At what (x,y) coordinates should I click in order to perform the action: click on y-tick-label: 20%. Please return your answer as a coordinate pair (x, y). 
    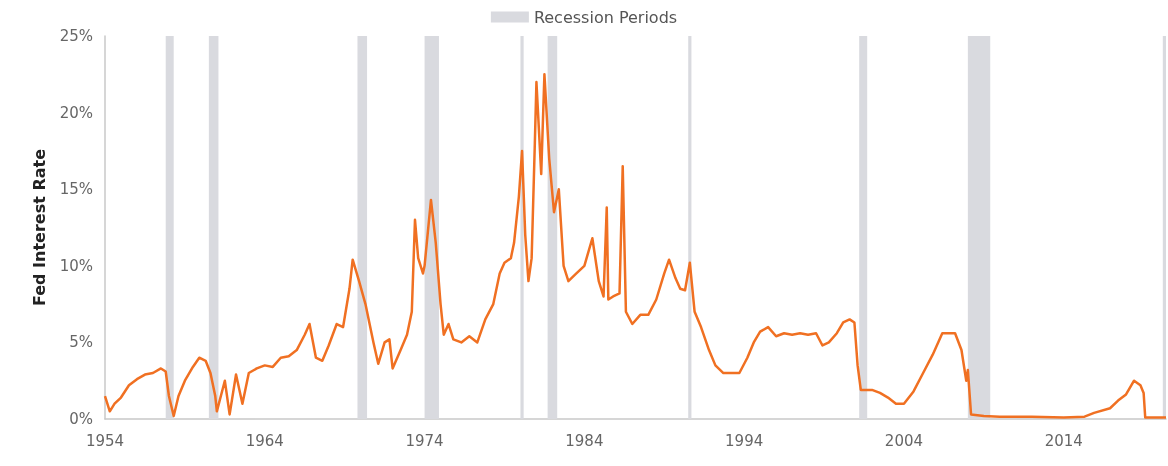
    Looking at the image, I should click on (76, 112).